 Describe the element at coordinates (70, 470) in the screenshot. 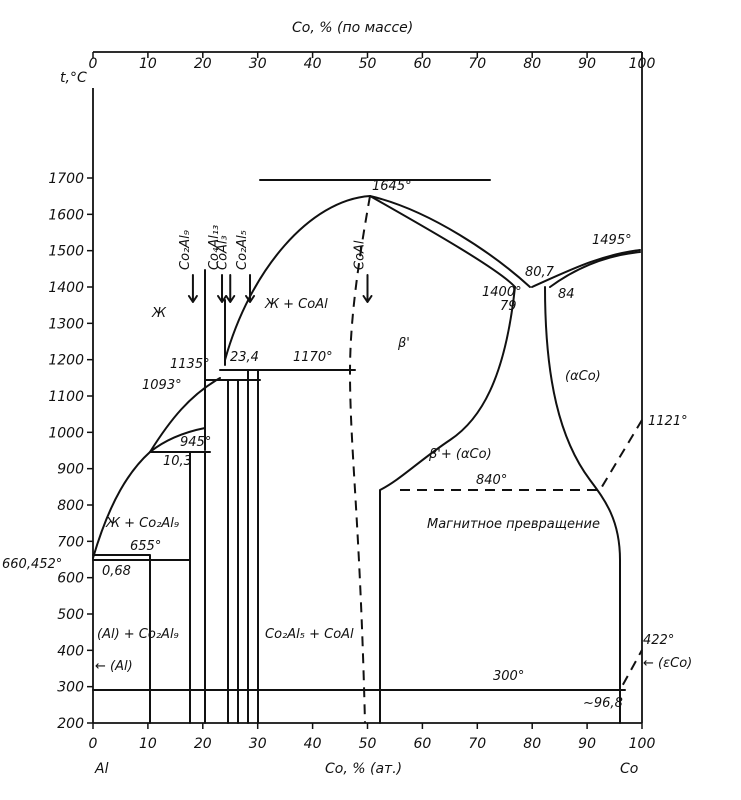

I see `y-tick-label: 900` at that location.